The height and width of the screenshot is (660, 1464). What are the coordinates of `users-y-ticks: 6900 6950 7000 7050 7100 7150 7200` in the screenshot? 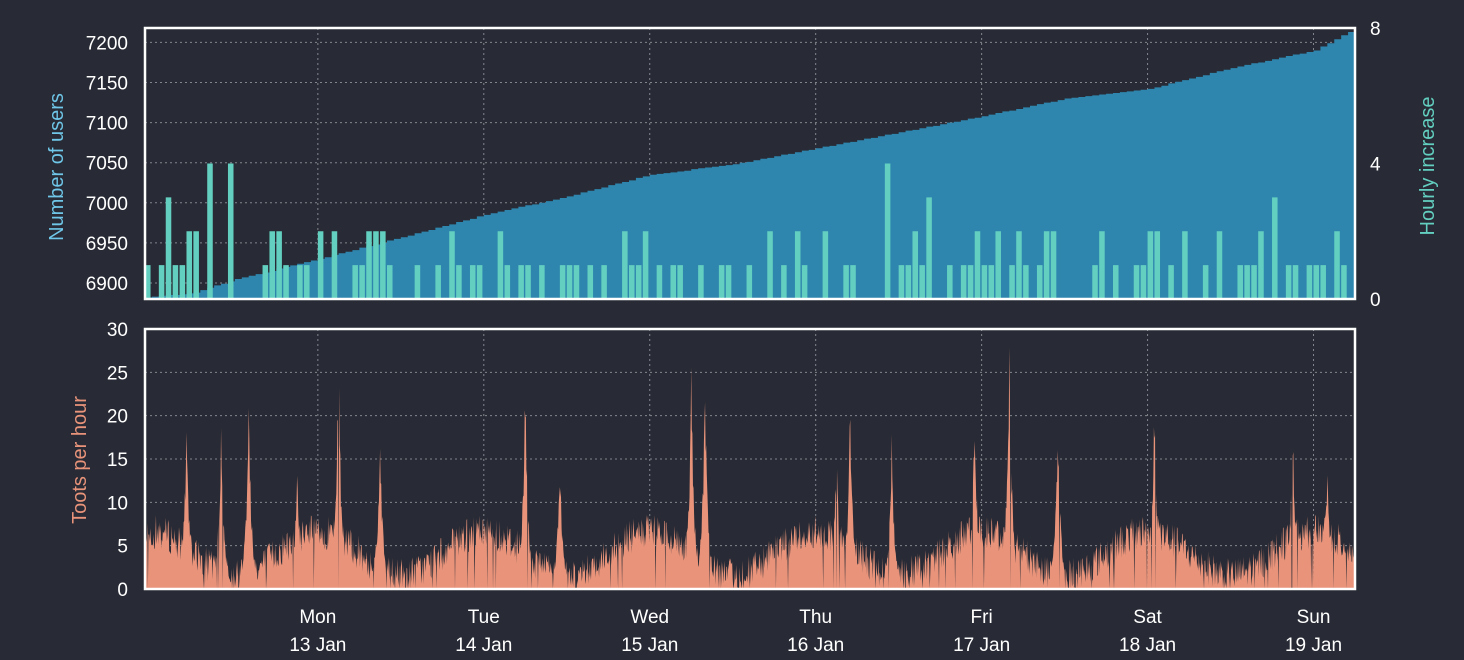 It's located at (107, 164).